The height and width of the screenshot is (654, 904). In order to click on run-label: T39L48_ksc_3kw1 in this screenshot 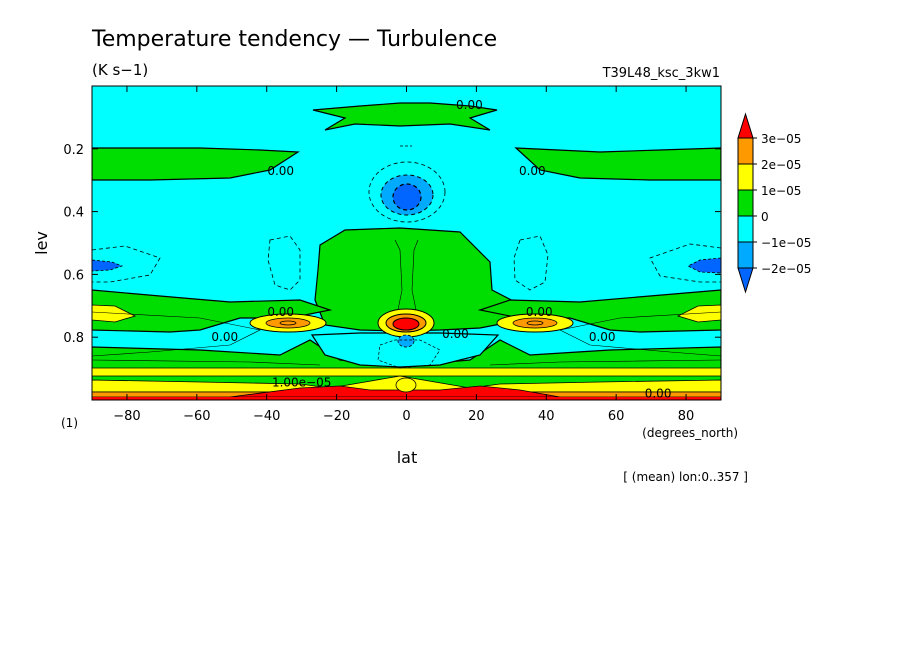, I will do `click(661, 73)`.